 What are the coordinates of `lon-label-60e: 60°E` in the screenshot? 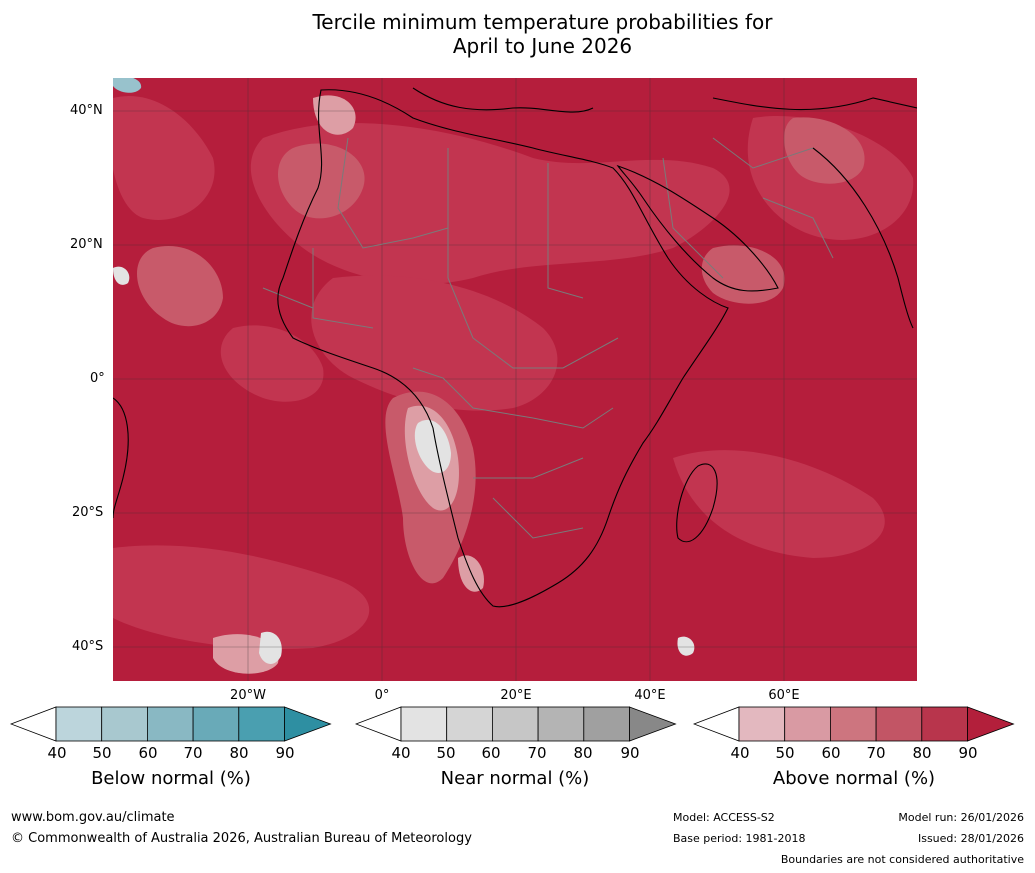 It's located at (784, 695).